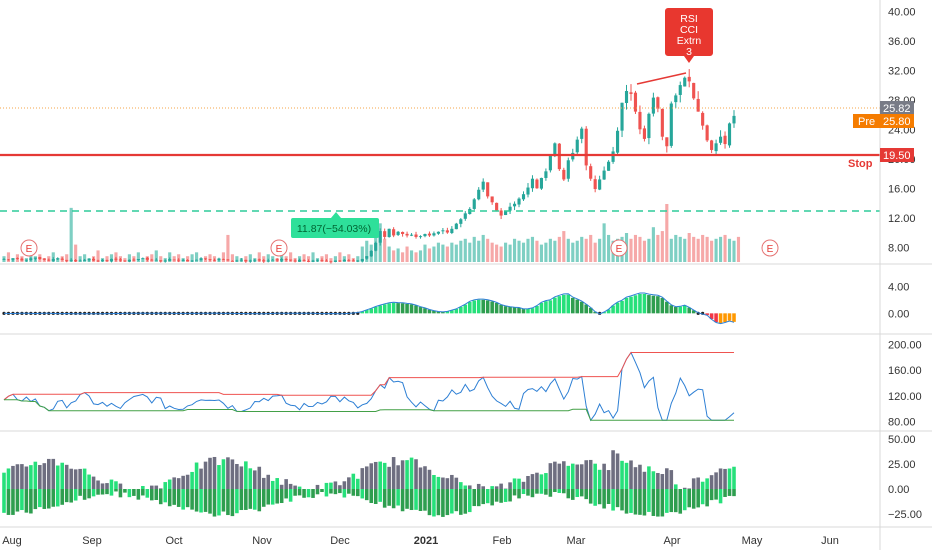 Image resolution: width=932 pixels, height=550 pixels. Describe the element at coordinates (335, 225) in the screenshot. I see `drawdown-callout: 11.87(−54.03%)` at that location.